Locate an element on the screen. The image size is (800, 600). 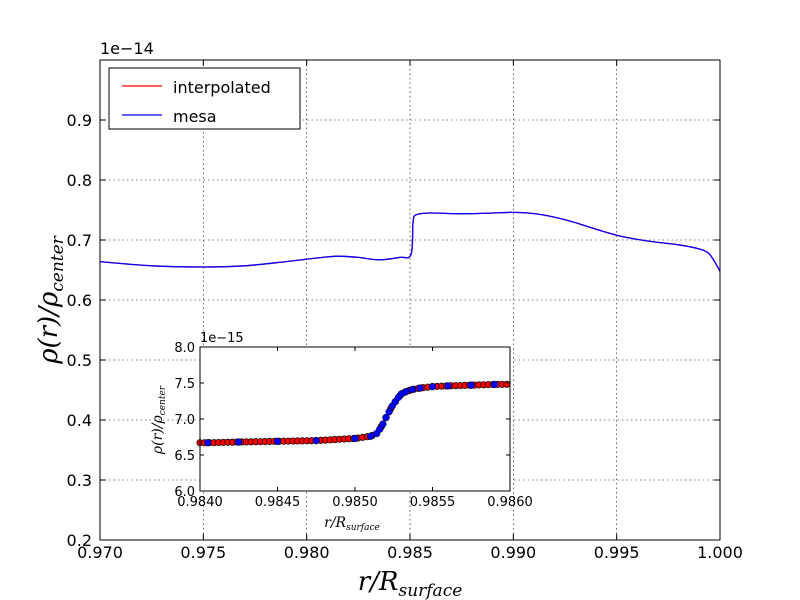
inset-y-axis-label-sub: center is located at coordinates (163, 400).